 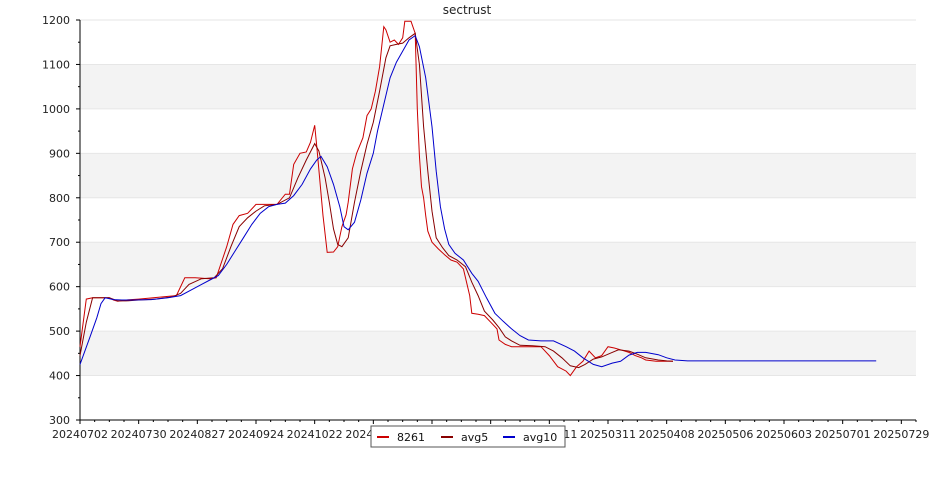 I want to click on y-tick-label: 800, so click(x=59, y=198).